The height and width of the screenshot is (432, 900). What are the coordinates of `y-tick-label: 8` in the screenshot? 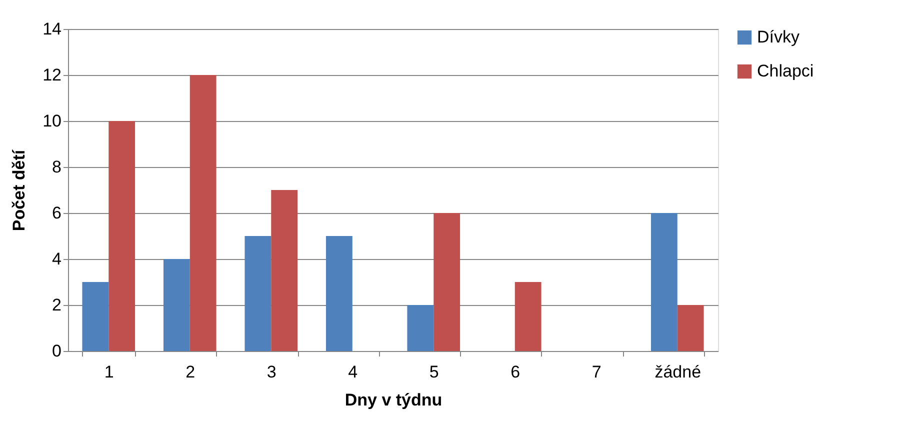 It's located at (57, 167).